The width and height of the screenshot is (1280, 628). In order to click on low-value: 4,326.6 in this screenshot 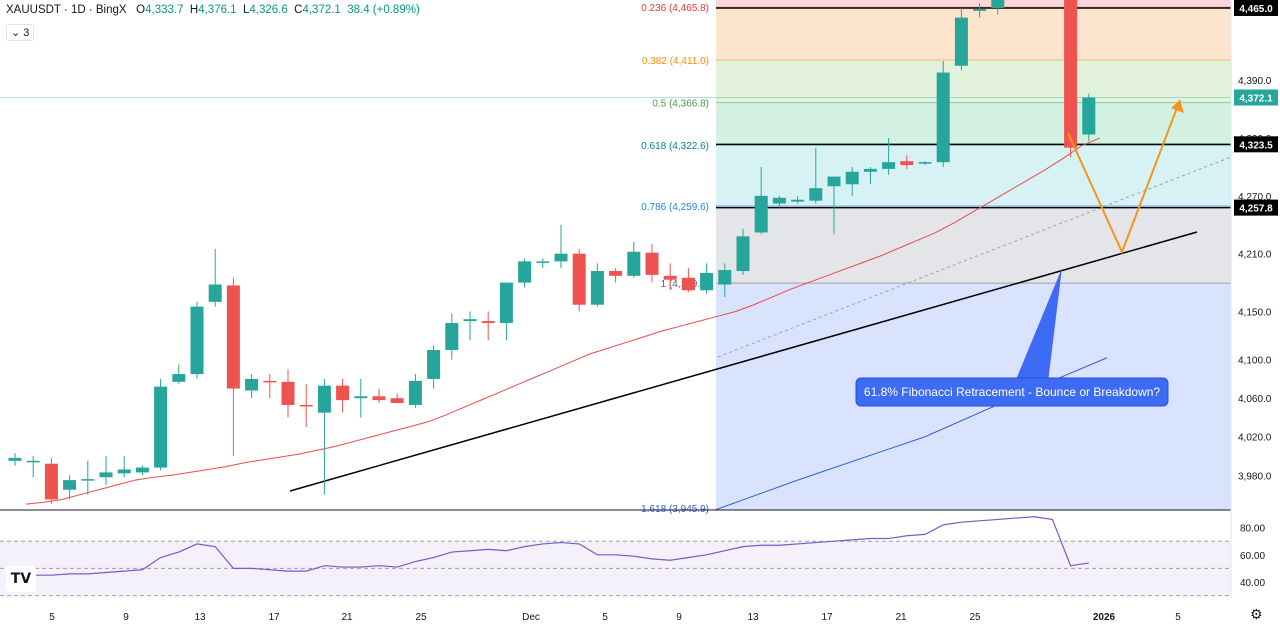, I will do `click(268, 10)`.